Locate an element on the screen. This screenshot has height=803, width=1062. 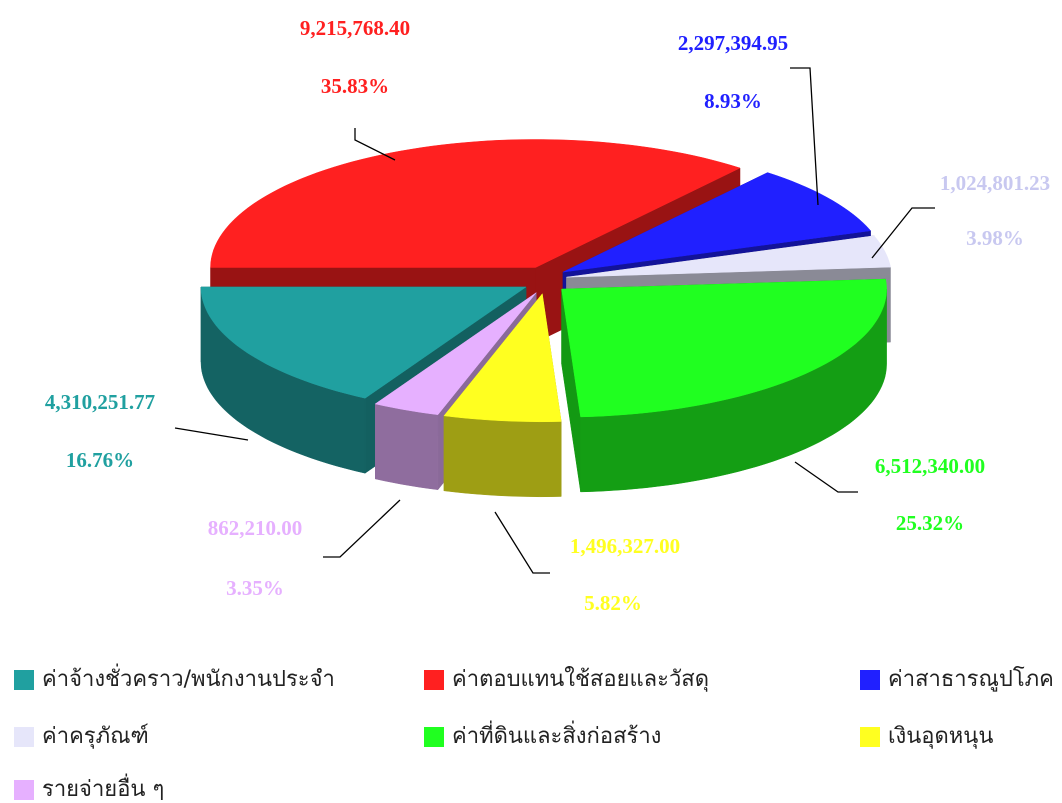
percent-label: 35.83% is located at coordinates (355, 86).